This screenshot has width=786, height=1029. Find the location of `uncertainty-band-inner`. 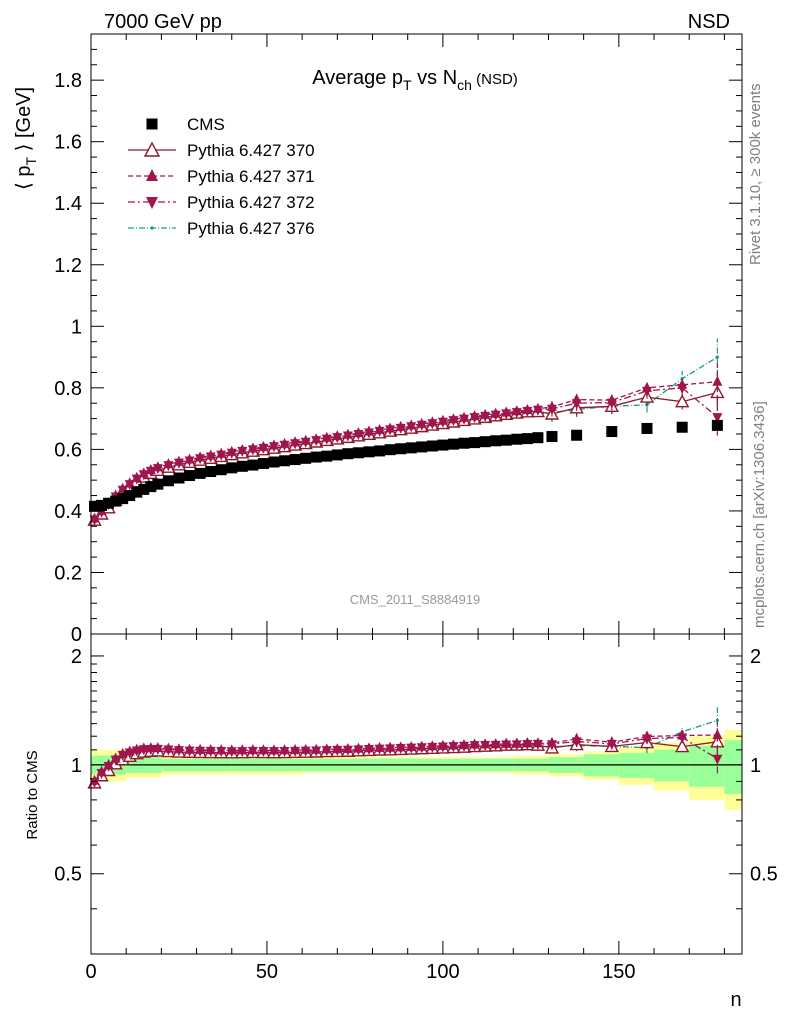

uncertainty-band-inner is located at coordinates (707, 766).